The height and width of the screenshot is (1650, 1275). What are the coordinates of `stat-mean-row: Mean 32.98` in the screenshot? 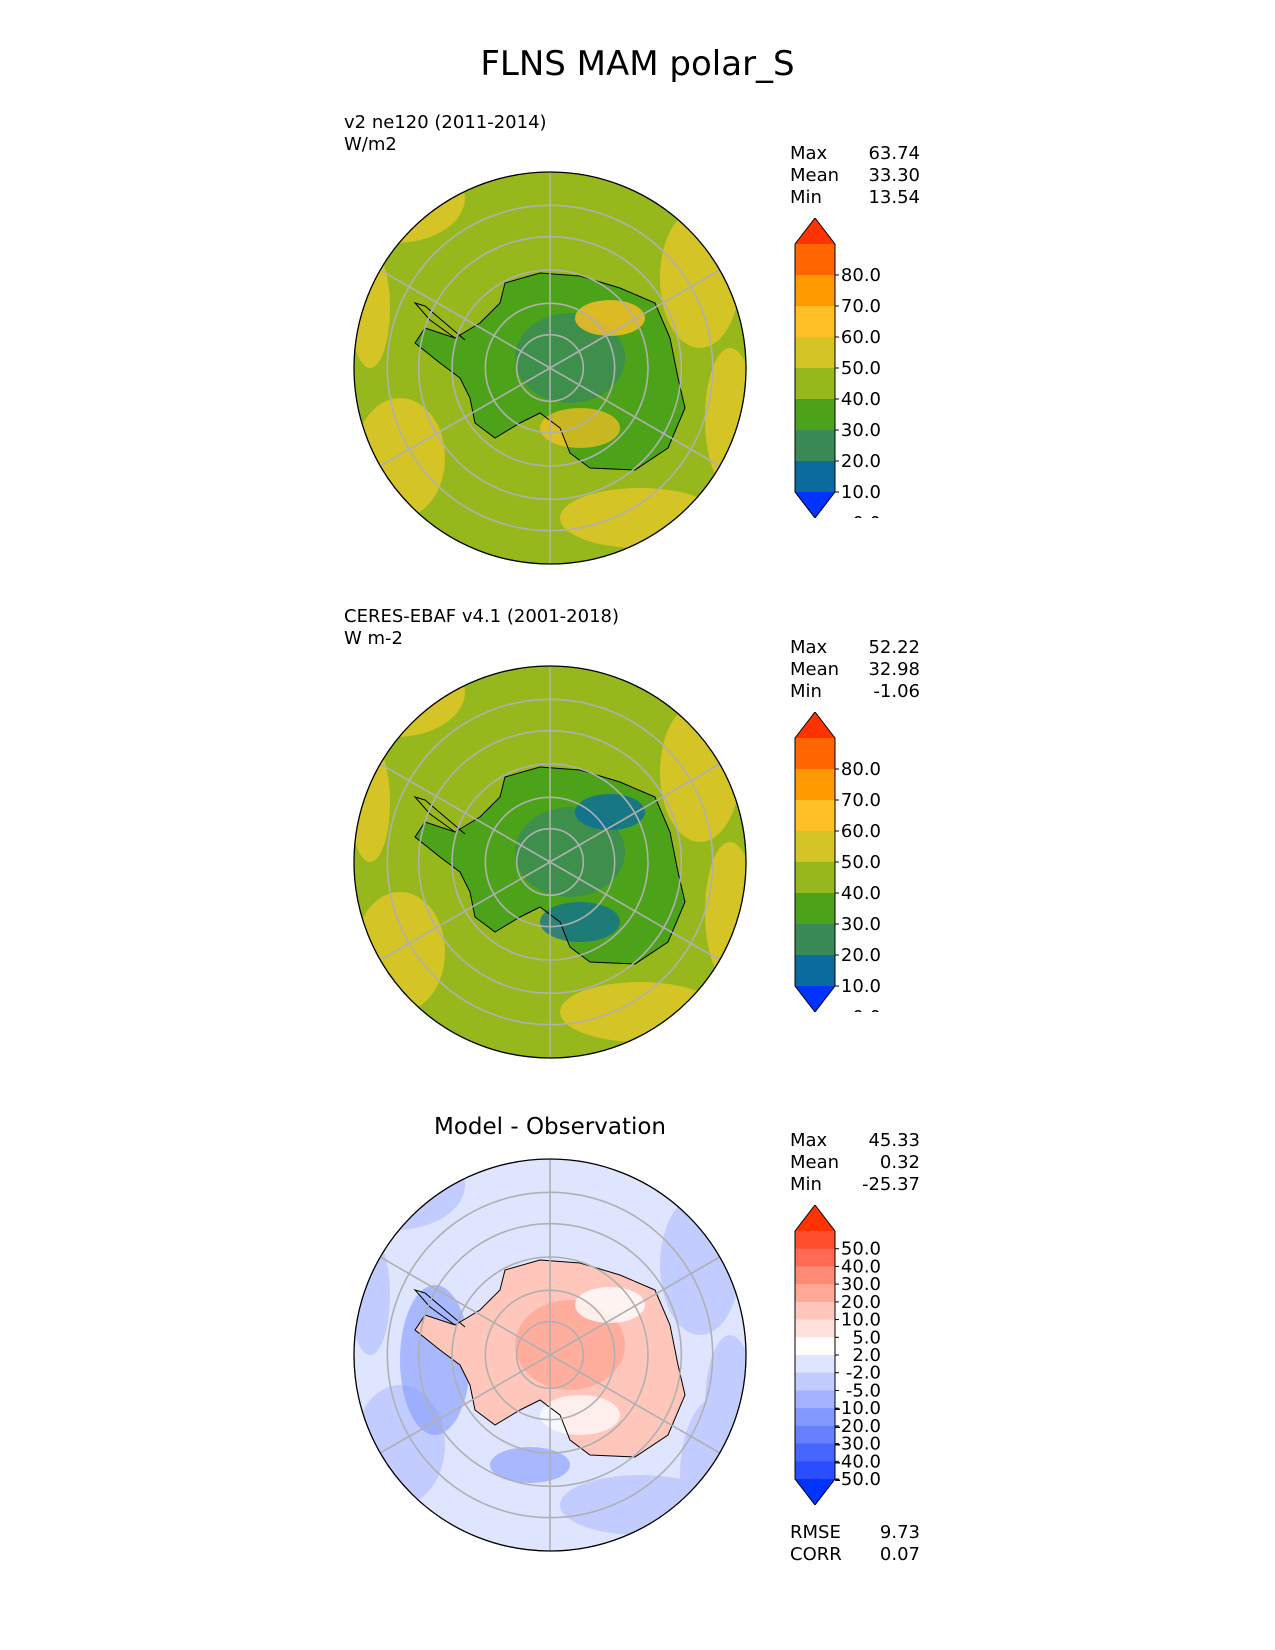 It's located at (855, 669).